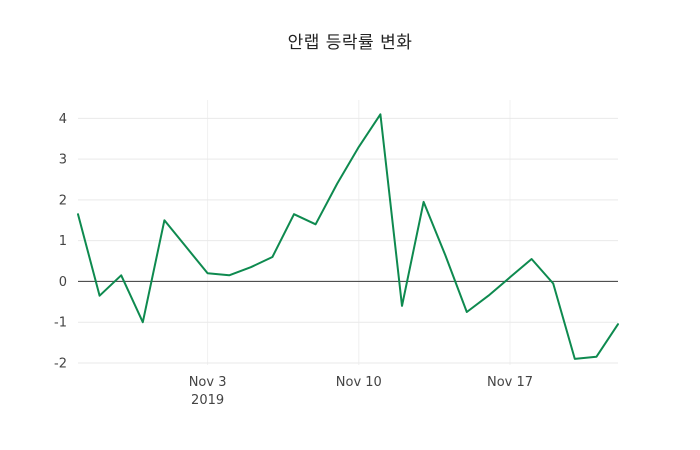 This screenshot has width=700, height=450. I want to click on y-tick-label: 0, so click(63, 282).